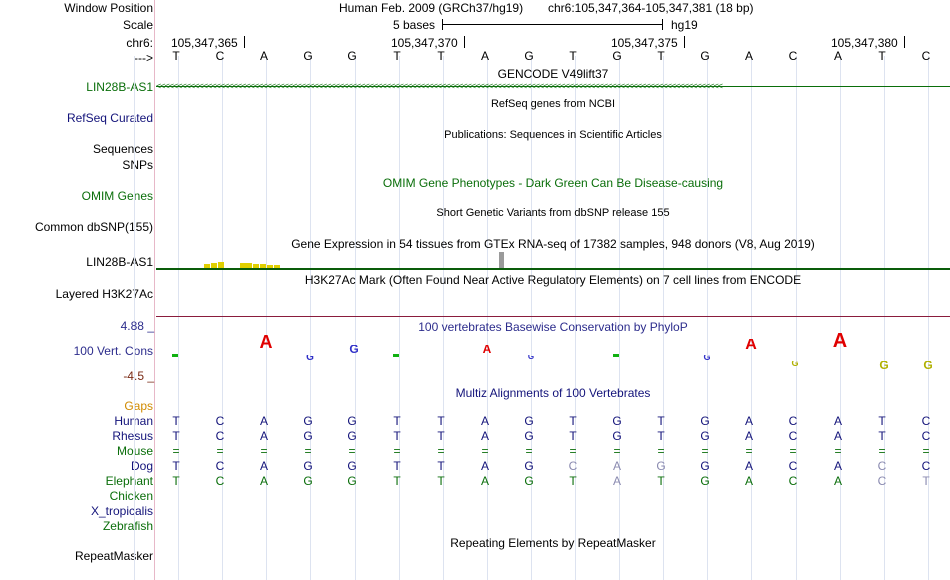  Describe the element at coordinates (129, 481) in the screenshot. I see `species-label-elephant: Elephant` at that location.